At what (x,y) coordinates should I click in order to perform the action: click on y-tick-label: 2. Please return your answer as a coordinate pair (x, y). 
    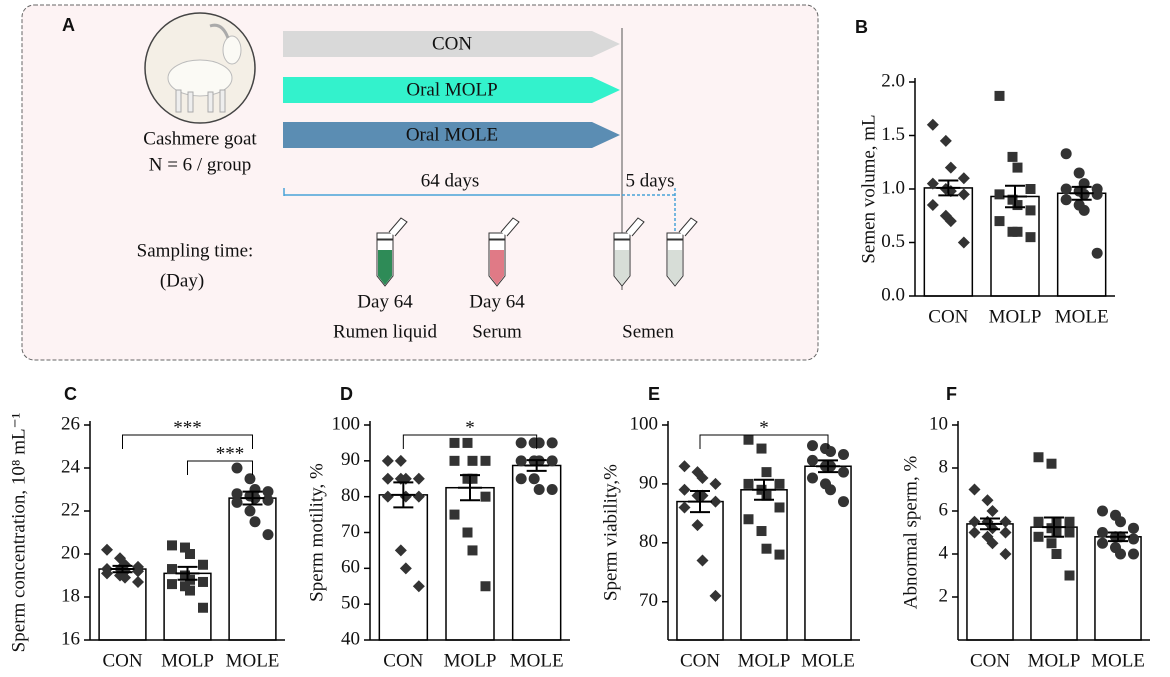
    Looking at the image, I should click on (944, 595).